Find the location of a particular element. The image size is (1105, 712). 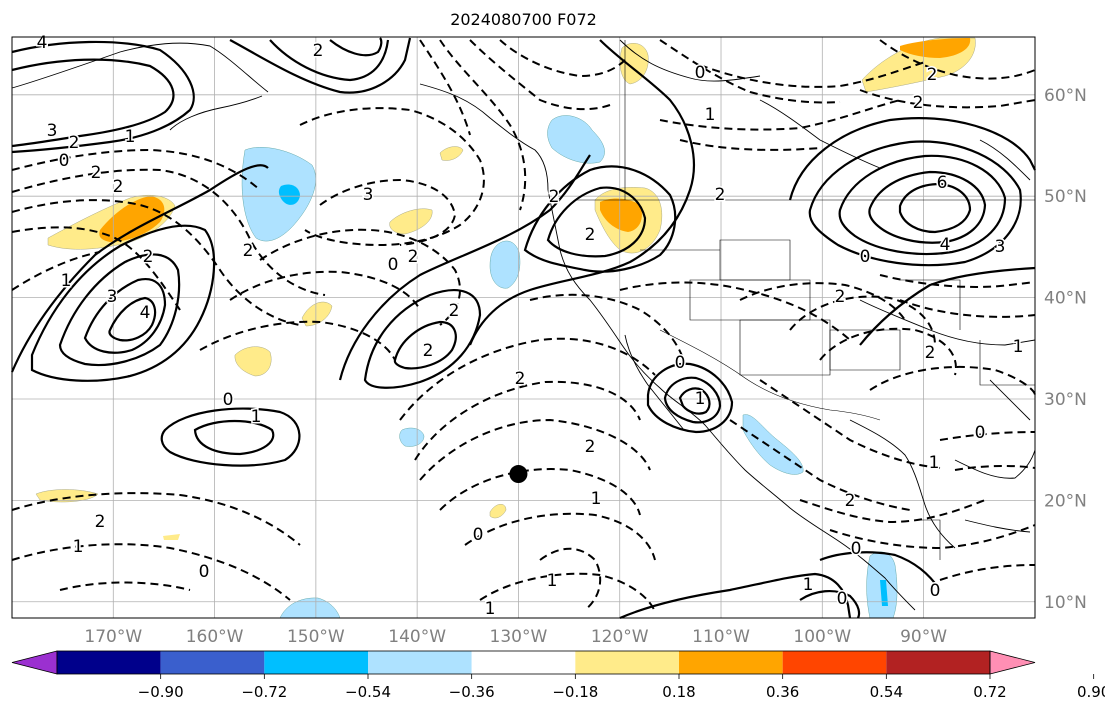

map-title: 2024080700 F072 is located at coordinates (523, 19).